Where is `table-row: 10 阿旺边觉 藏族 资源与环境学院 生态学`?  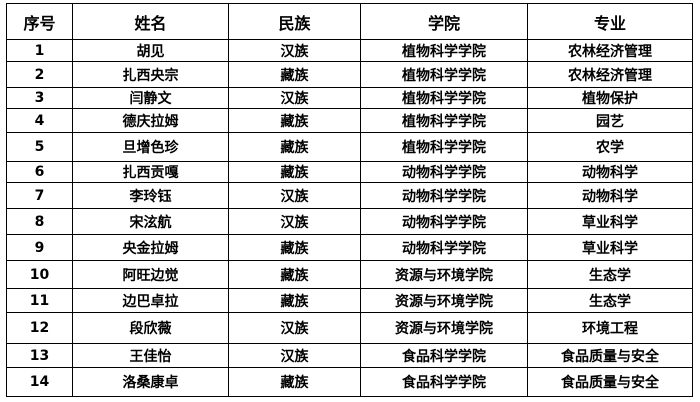 table-row: 10 阿旺边觉 藏族 资源与环境学院 生态学 is located at coordinates (349, 274).